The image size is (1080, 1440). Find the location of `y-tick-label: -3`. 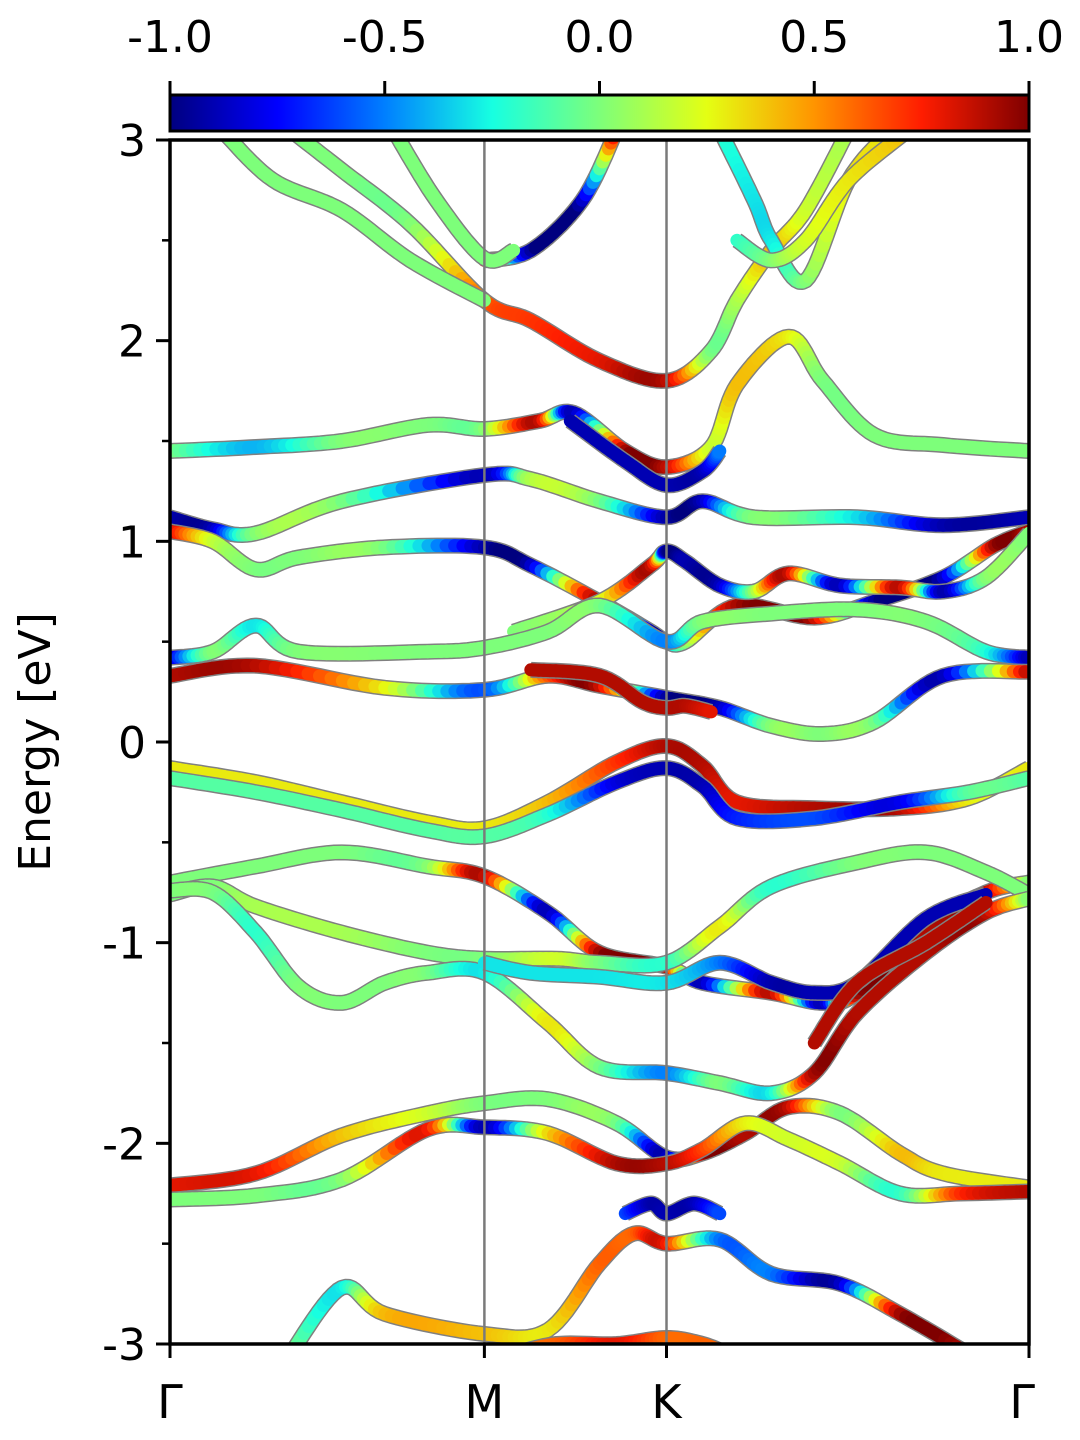

y-tick-label: -3 is located at coordinates (124, 1345).